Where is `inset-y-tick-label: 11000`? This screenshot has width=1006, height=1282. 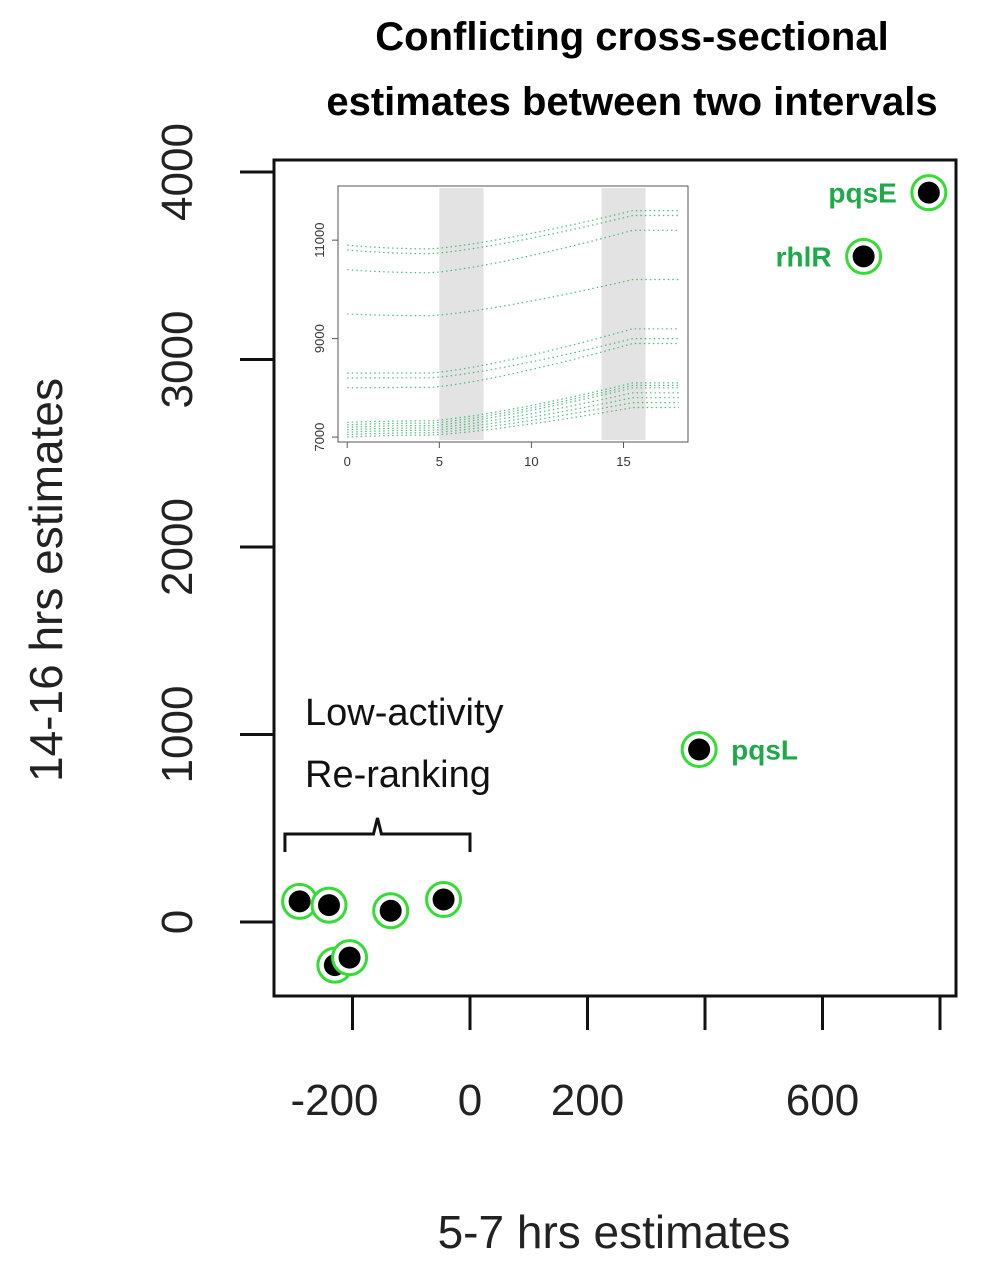
inset-y-tick-label: 11000 is located at coordinates (319, 240).